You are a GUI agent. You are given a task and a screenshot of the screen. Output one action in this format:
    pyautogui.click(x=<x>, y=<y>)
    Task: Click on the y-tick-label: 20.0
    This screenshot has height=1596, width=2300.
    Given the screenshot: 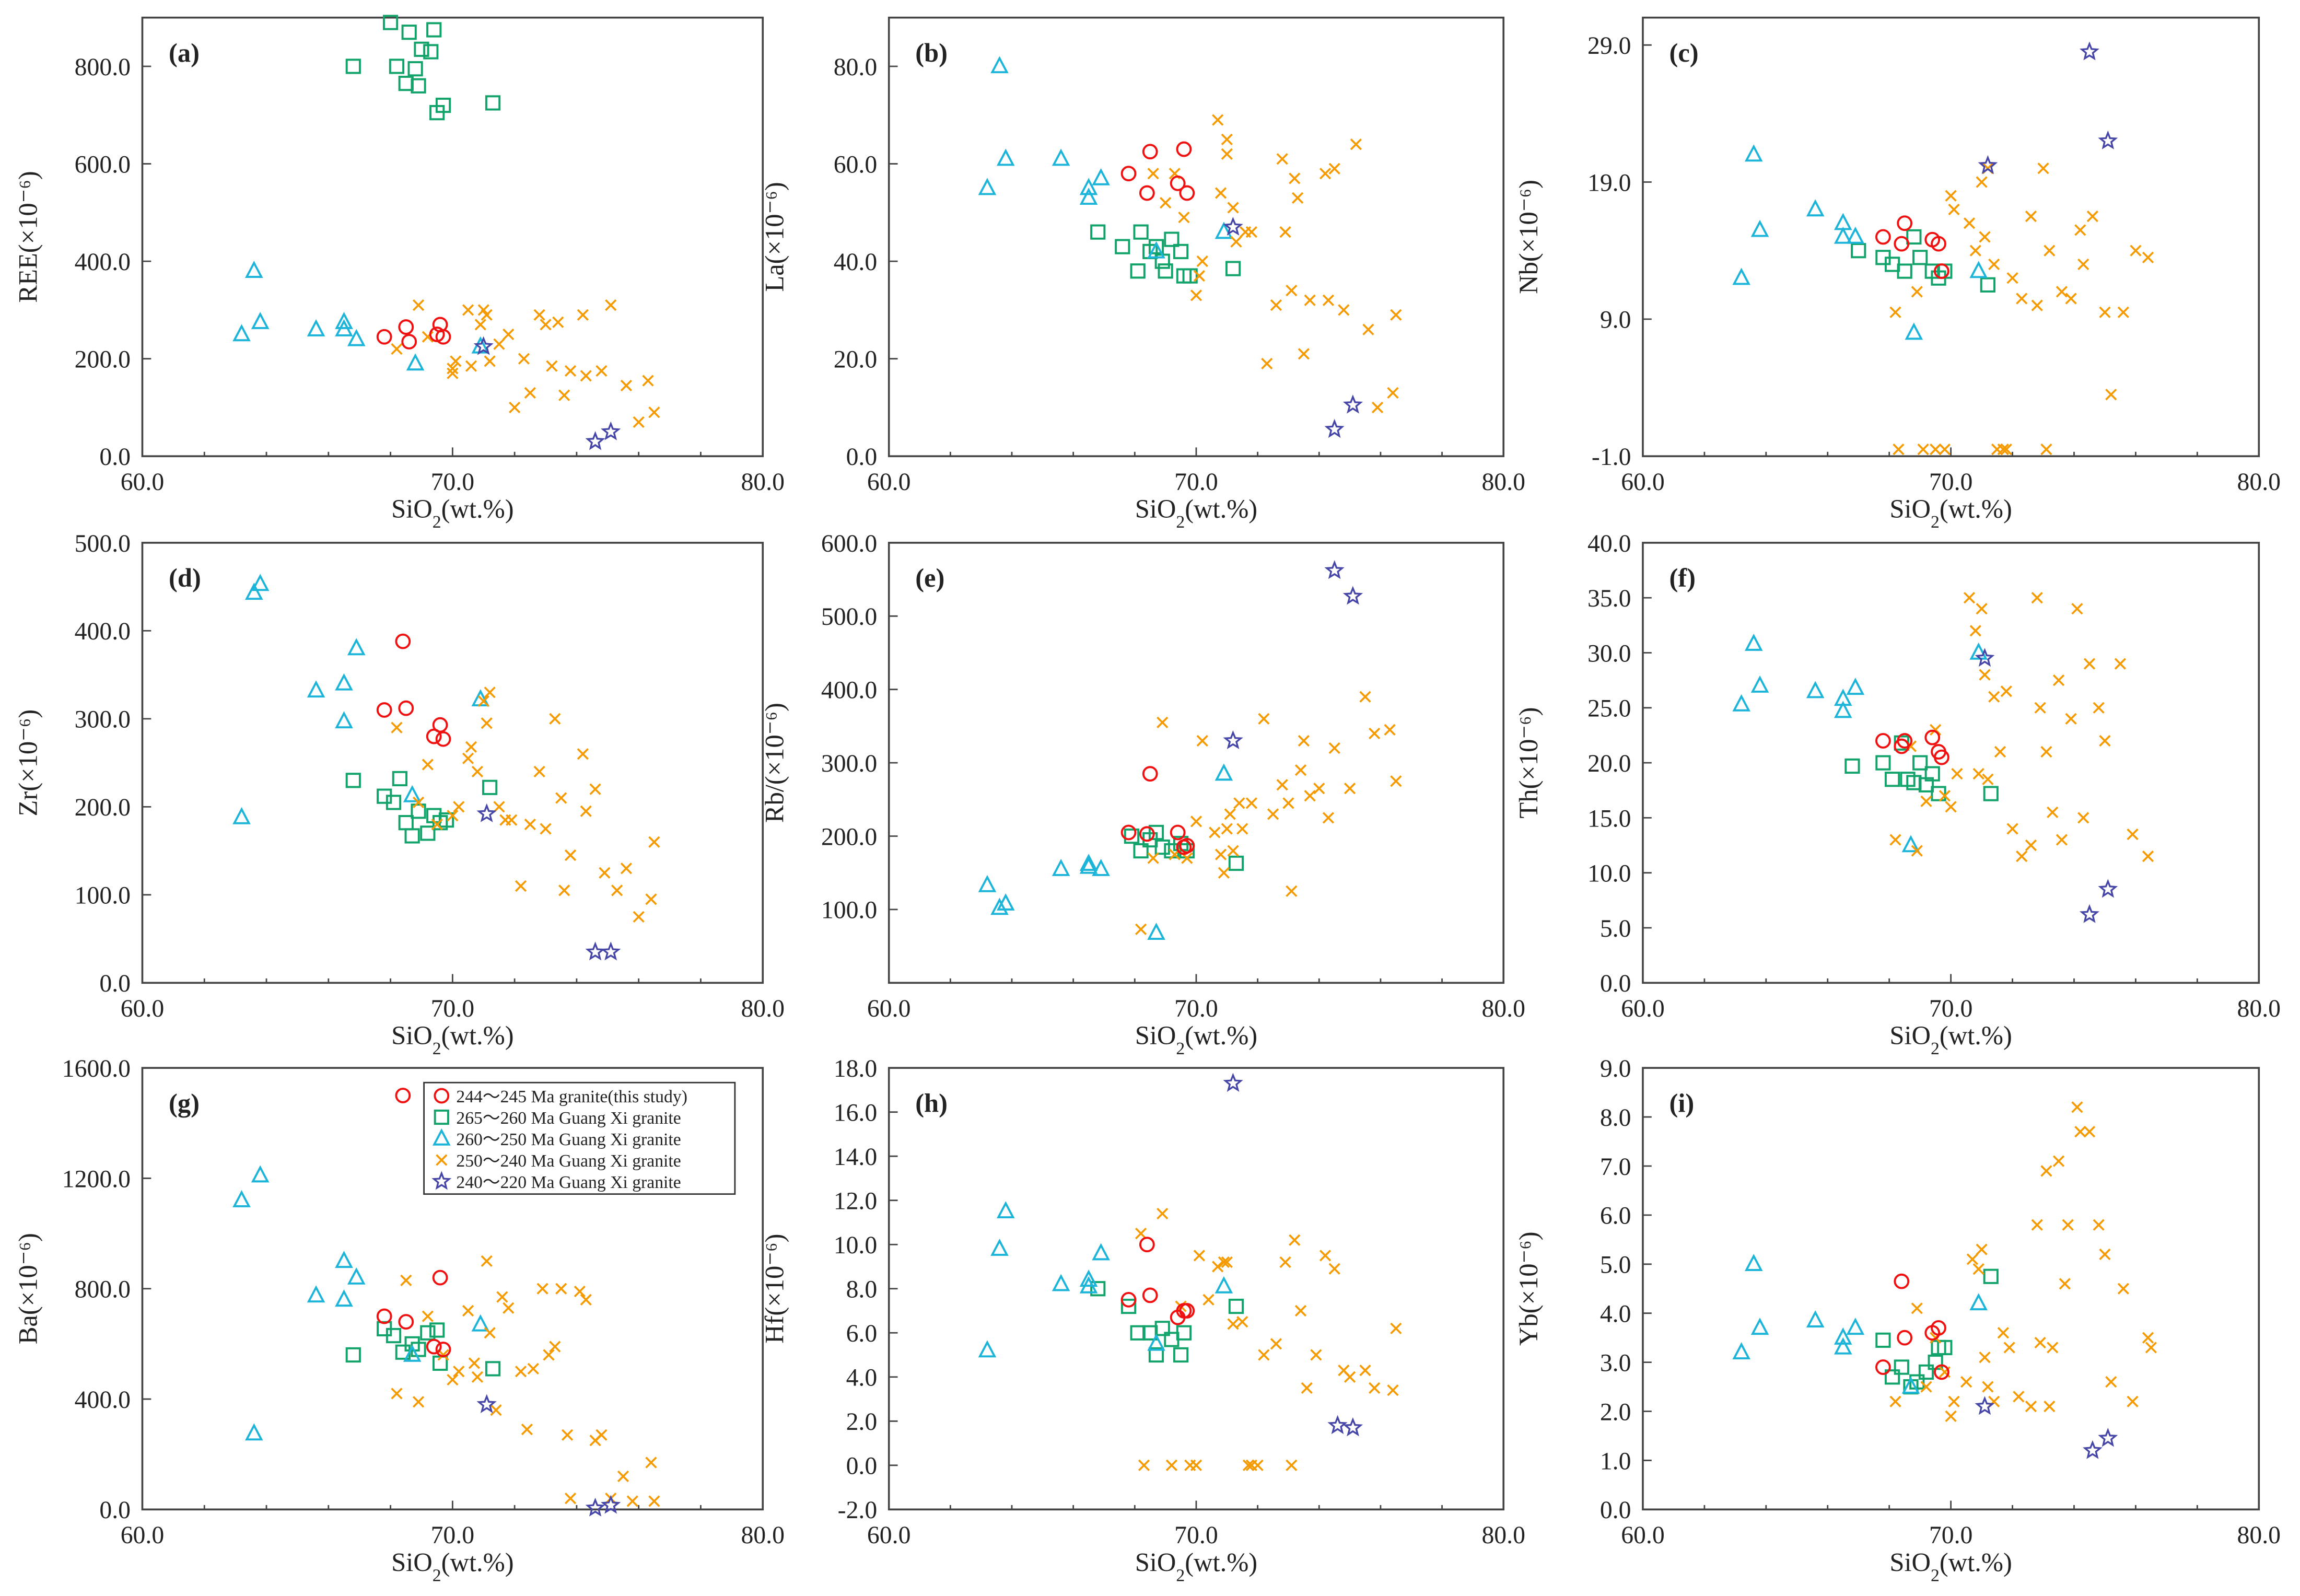 What is the action you would take?
    pyautogui.click(x=856, y=360)
    